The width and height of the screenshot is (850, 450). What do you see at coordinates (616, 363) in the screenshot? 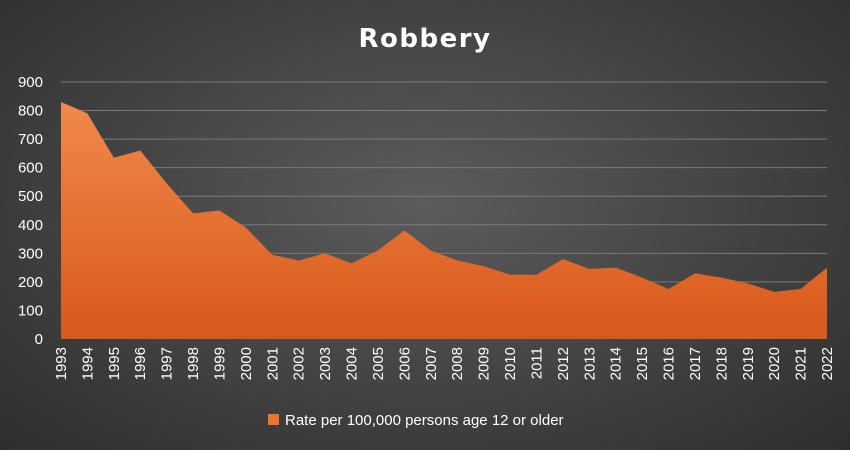
I see `x-tick-label: 2014` at bounding box center [616, 363].